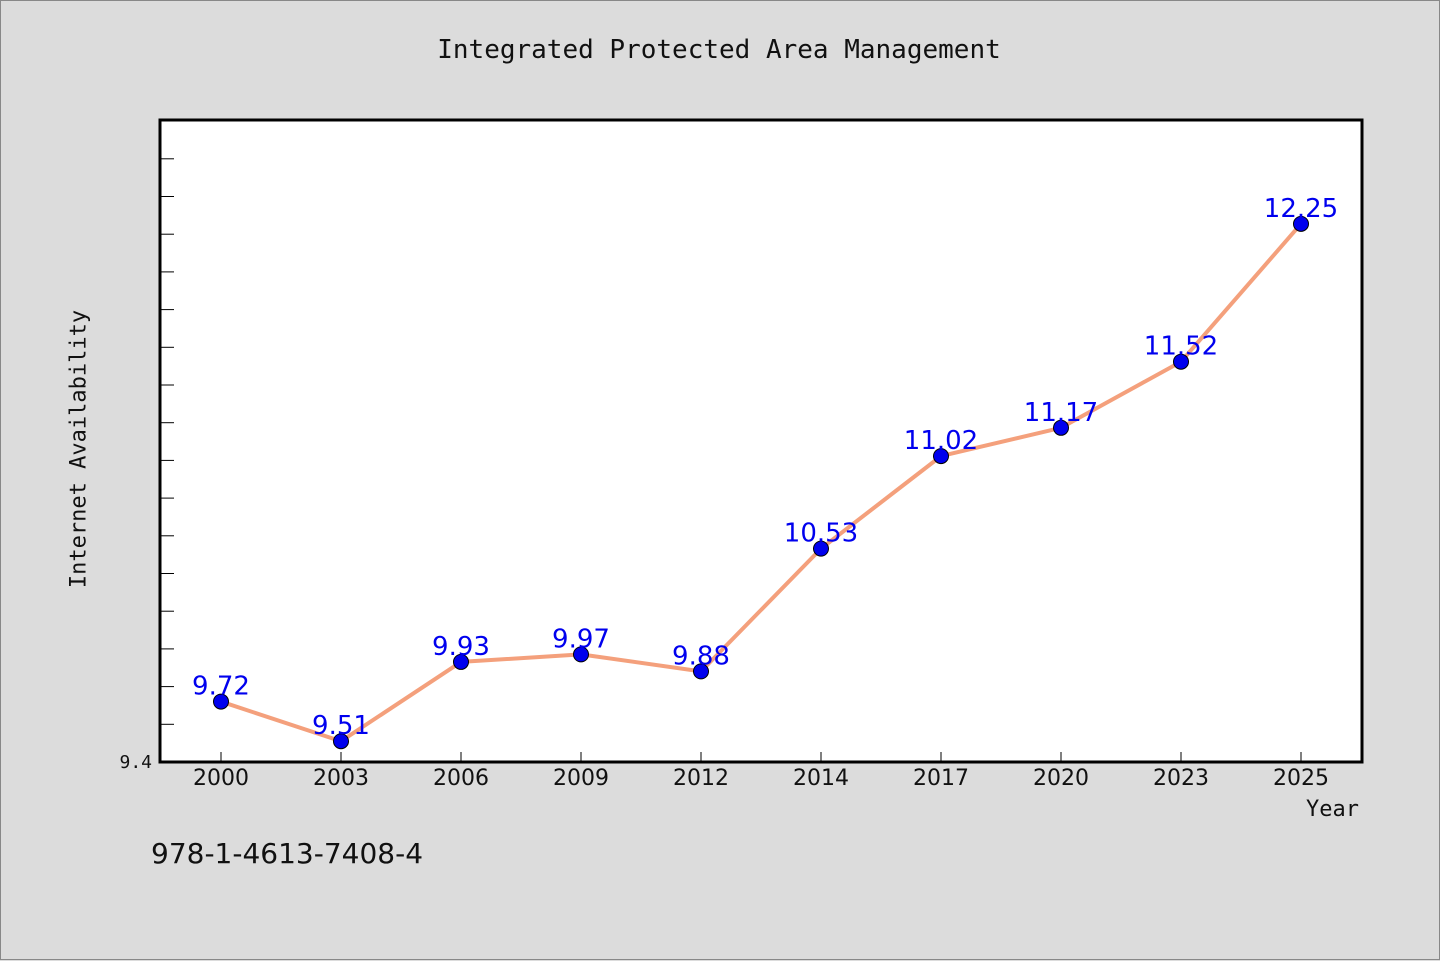  Describe the element at coordinates (1181, 347) in the screenshot. I see `data-label: 11.52` at that location.